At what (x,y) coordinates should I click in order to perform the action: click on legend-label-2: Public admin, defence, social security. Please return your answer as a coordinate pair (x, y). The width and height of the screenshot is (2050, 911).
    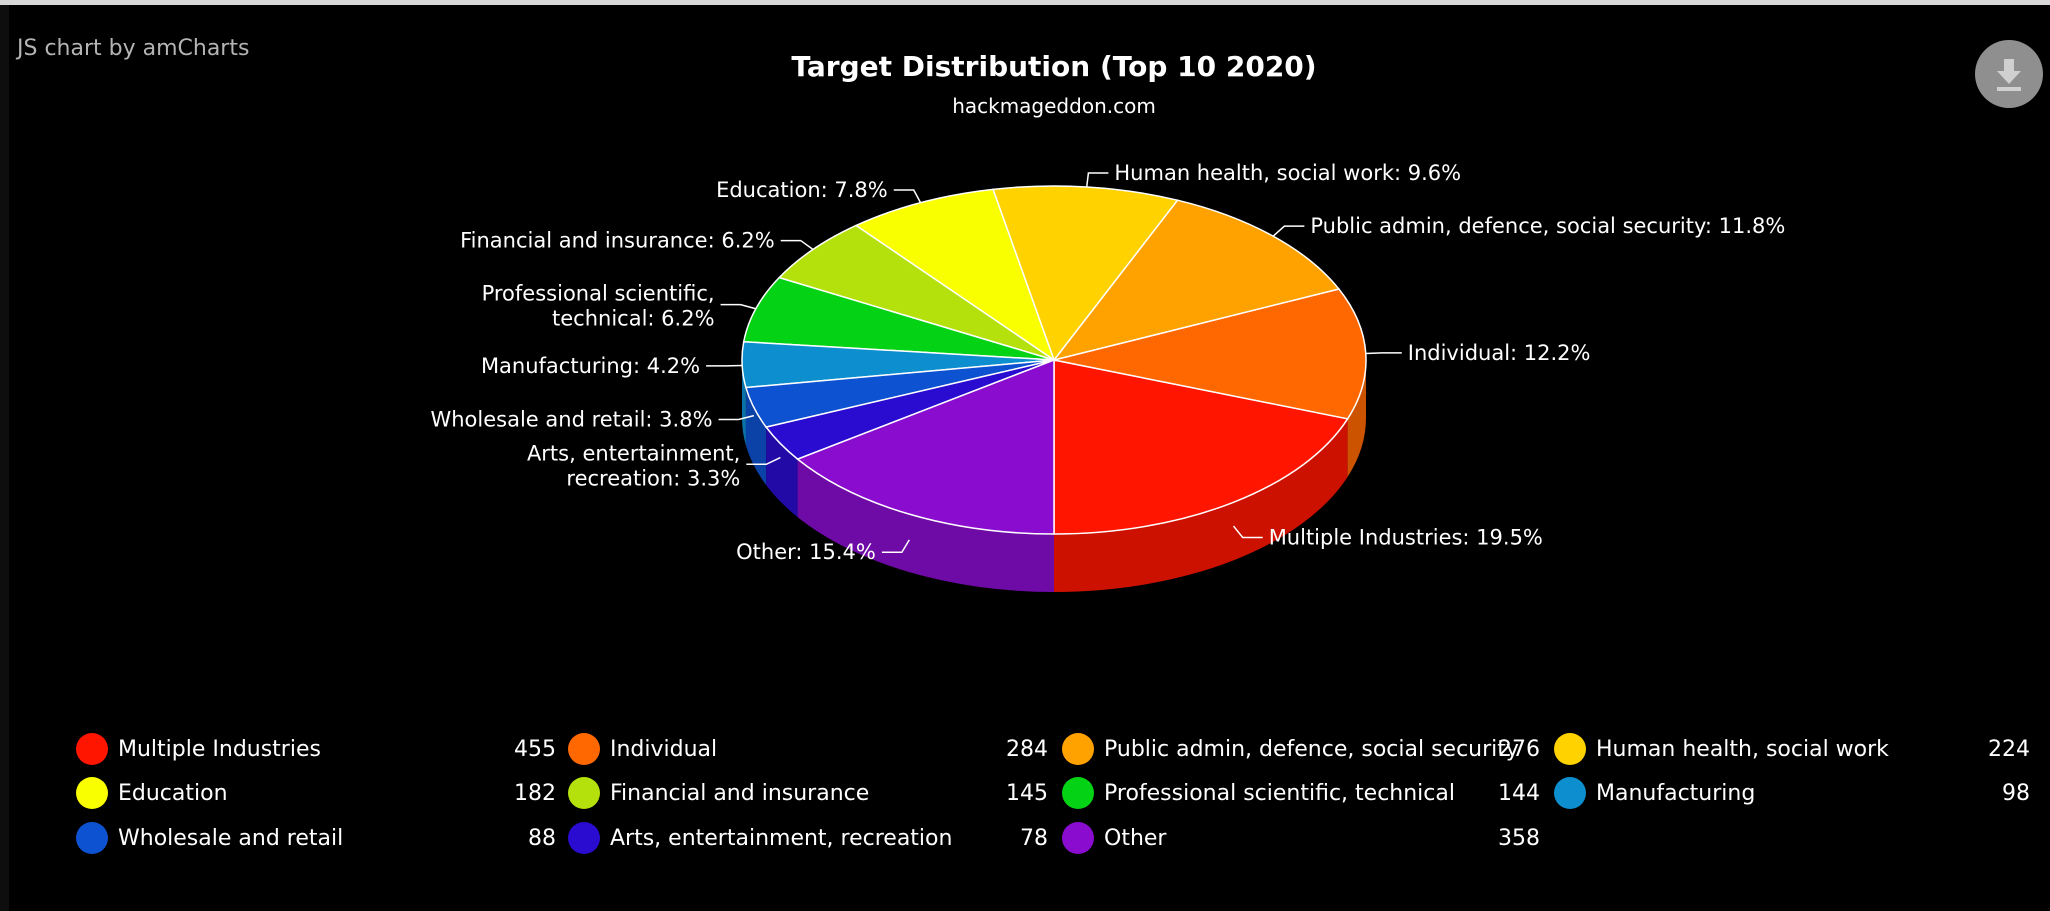
    Looking at the image, I should click on (1311, 749).